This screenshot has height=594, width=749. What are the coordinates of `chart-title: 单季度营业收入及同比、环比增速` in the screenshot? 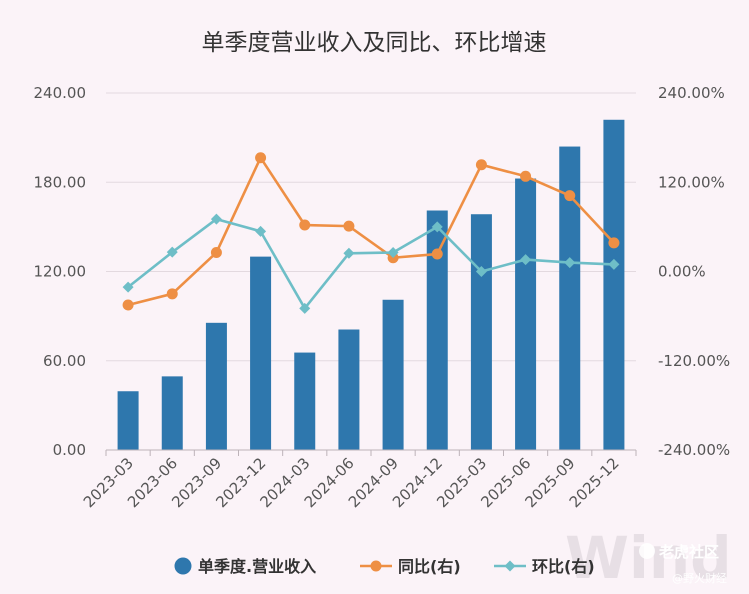 It's located at (374, 43).